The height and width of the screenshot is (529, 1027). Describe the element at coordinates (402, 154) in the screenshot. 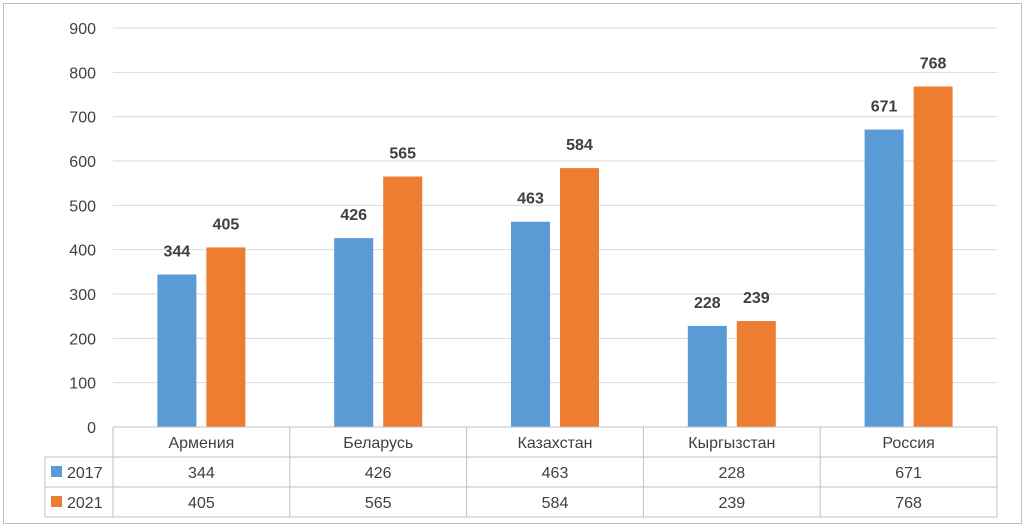

I see `data-label: 565` at that location.